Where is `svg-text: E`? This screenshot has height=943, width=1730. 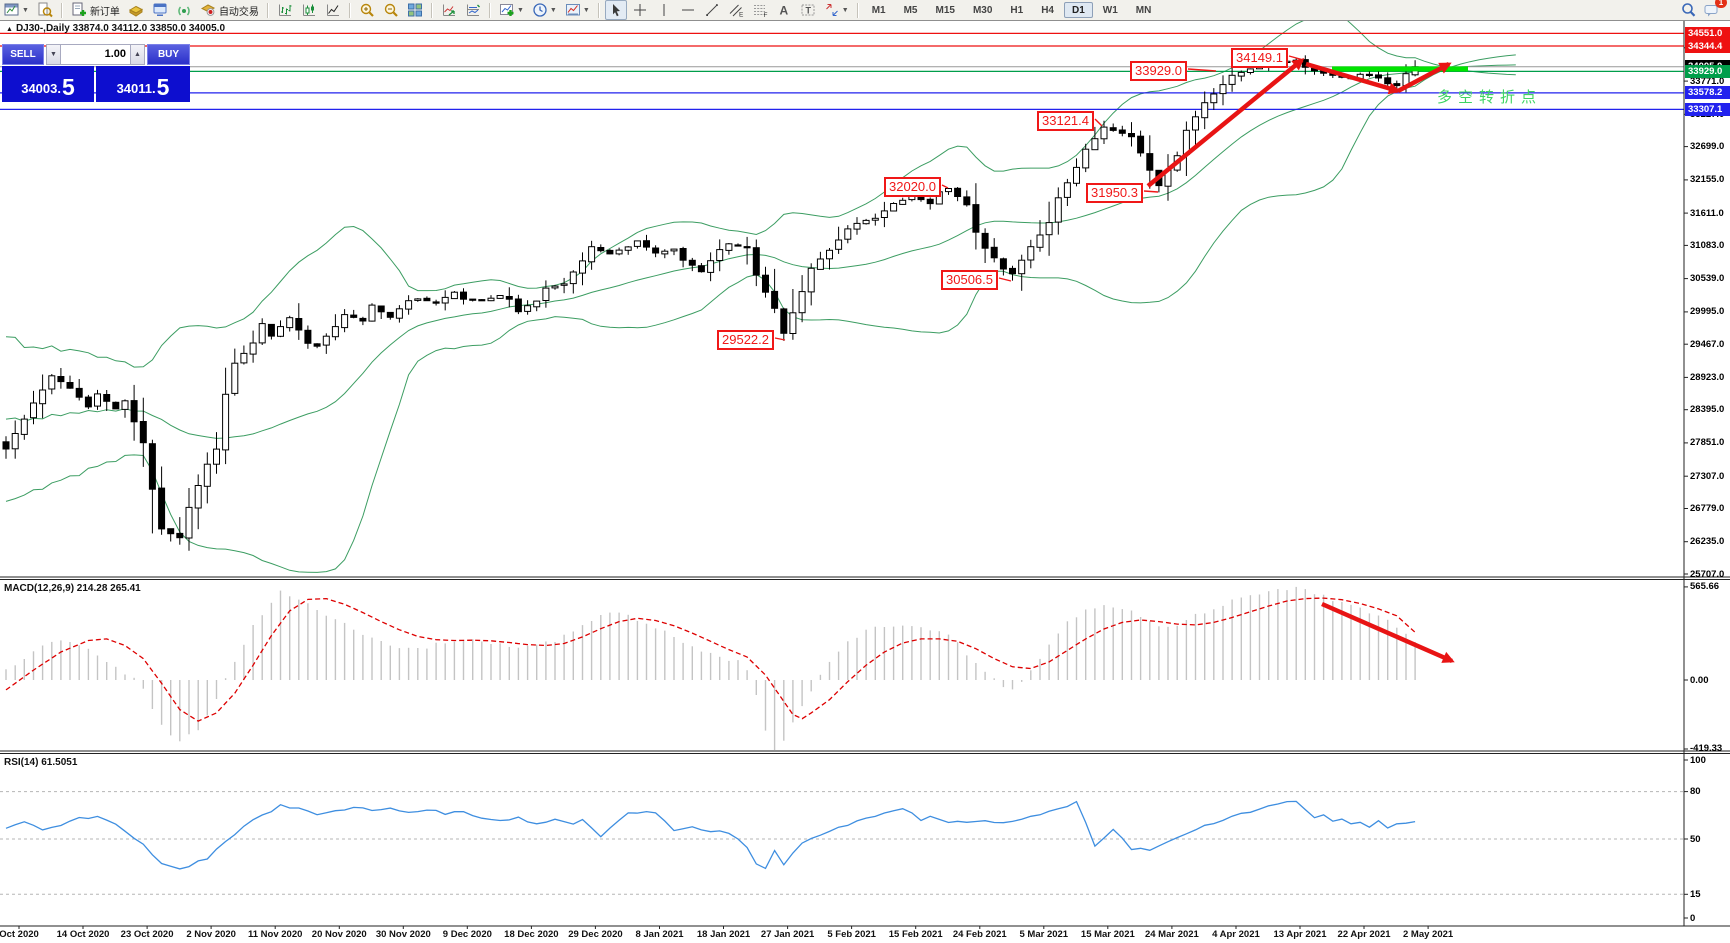 svg-text: E is located at coordinates (741, 15).